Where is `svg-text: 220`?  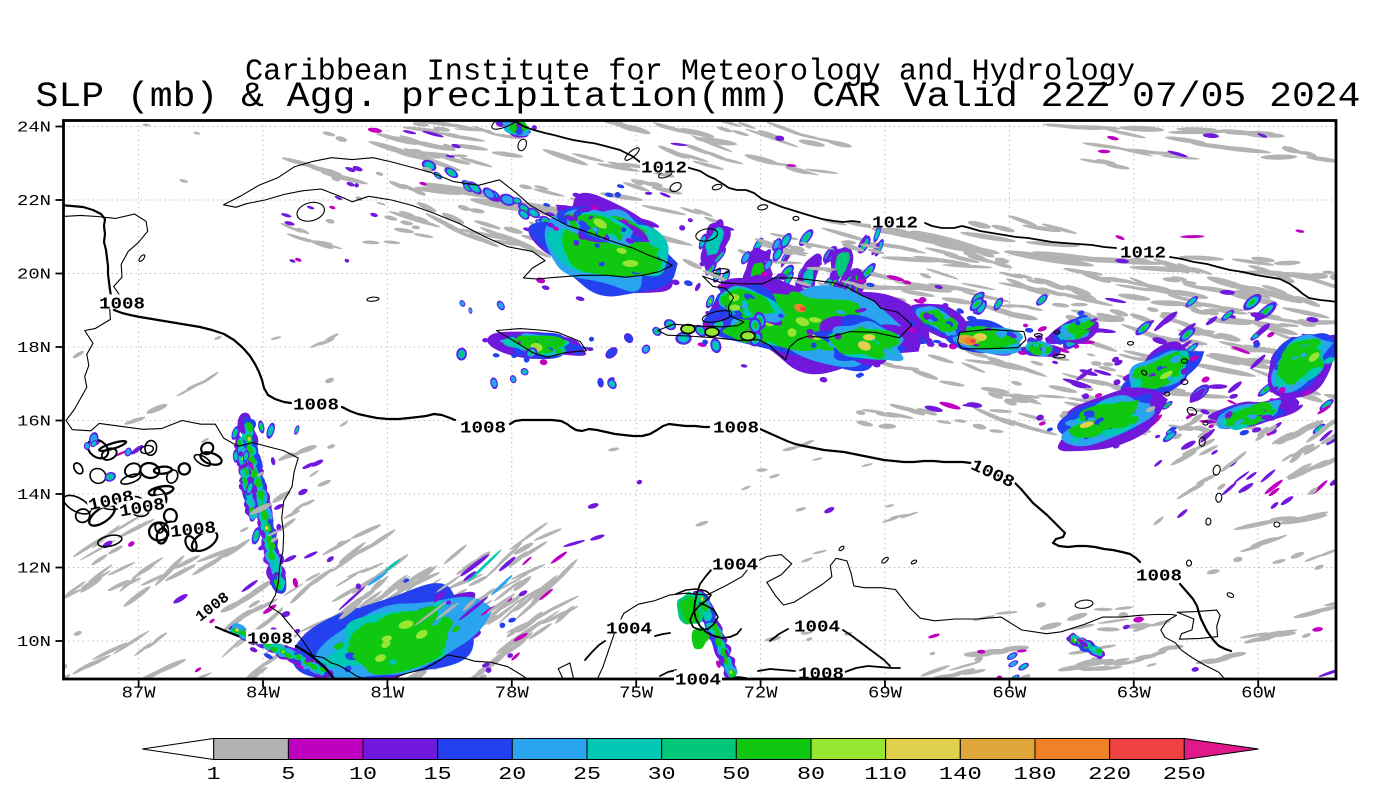 svg-text: 220 is located at coordinates (1109, 774).